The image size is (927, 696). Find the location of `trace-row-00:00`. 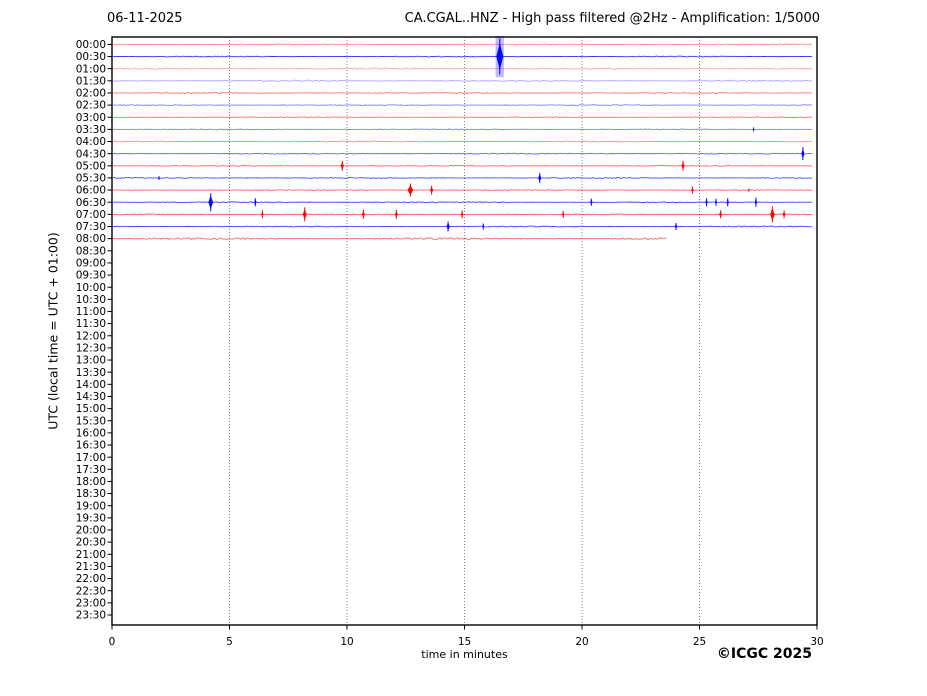

trace-row-00:00 is located at coordinates (462, 44).